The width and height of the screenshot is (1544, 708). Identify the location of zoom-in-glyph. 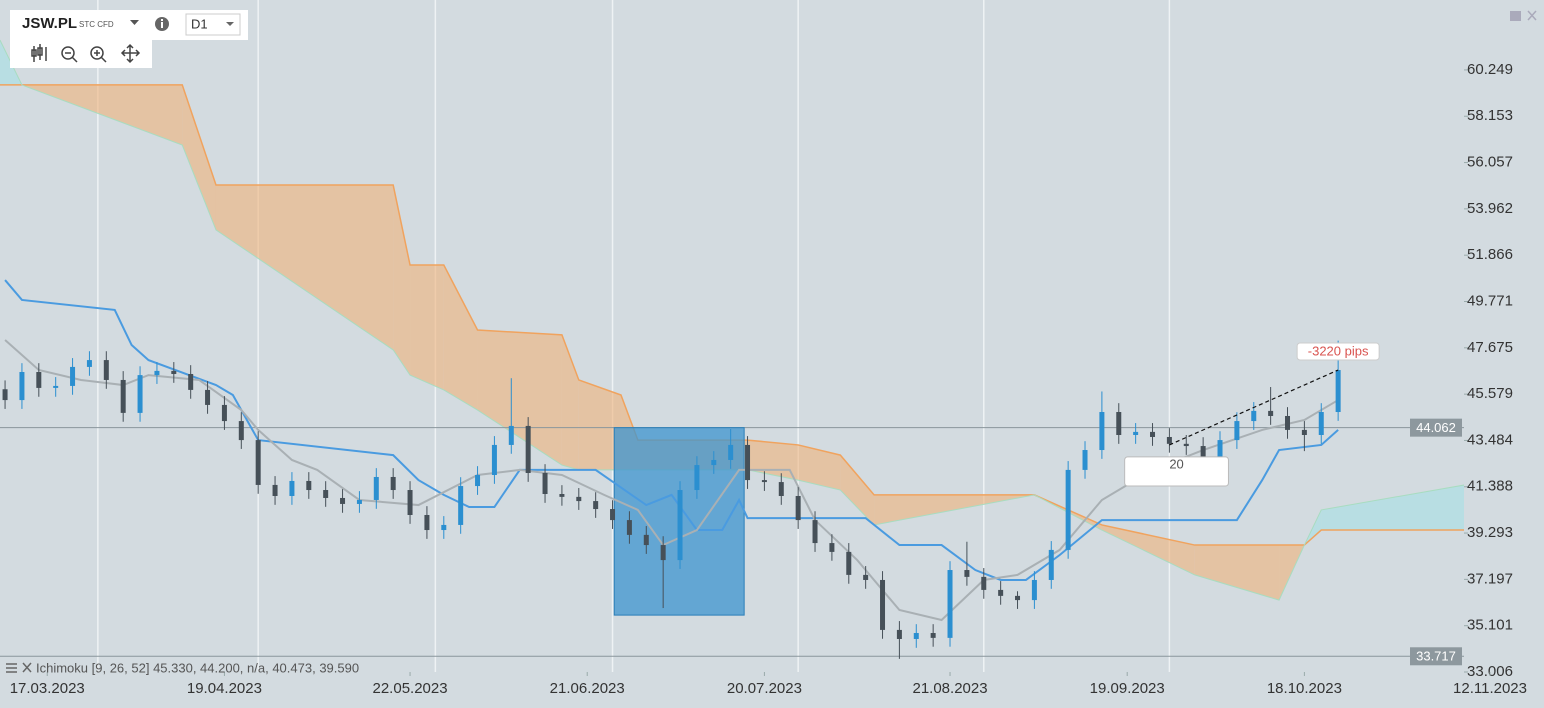
(100, 56).